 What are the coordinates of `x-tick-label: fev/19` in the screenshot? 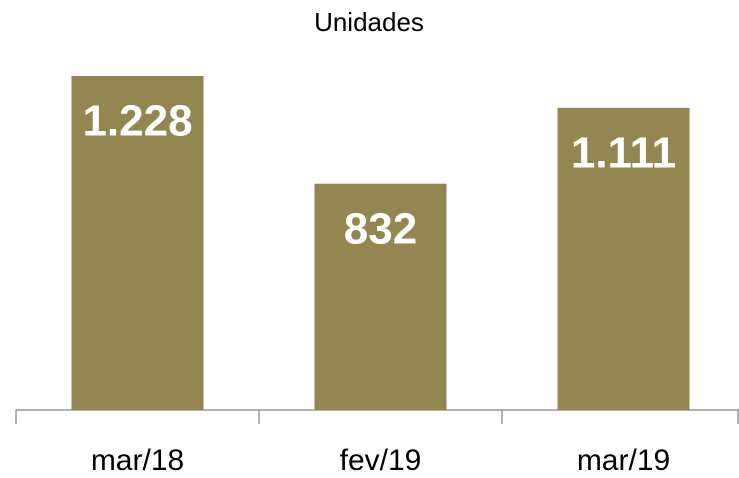 It's located at (381, 460).